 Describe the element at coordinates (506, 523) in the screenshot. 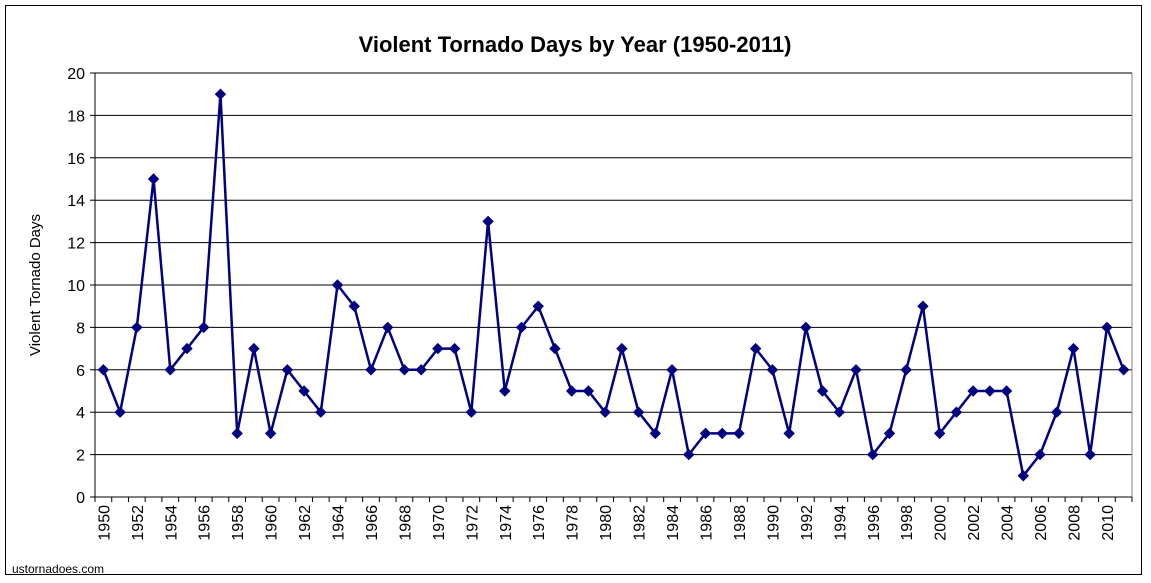

I see `x-tick-label: 1974` at that location.